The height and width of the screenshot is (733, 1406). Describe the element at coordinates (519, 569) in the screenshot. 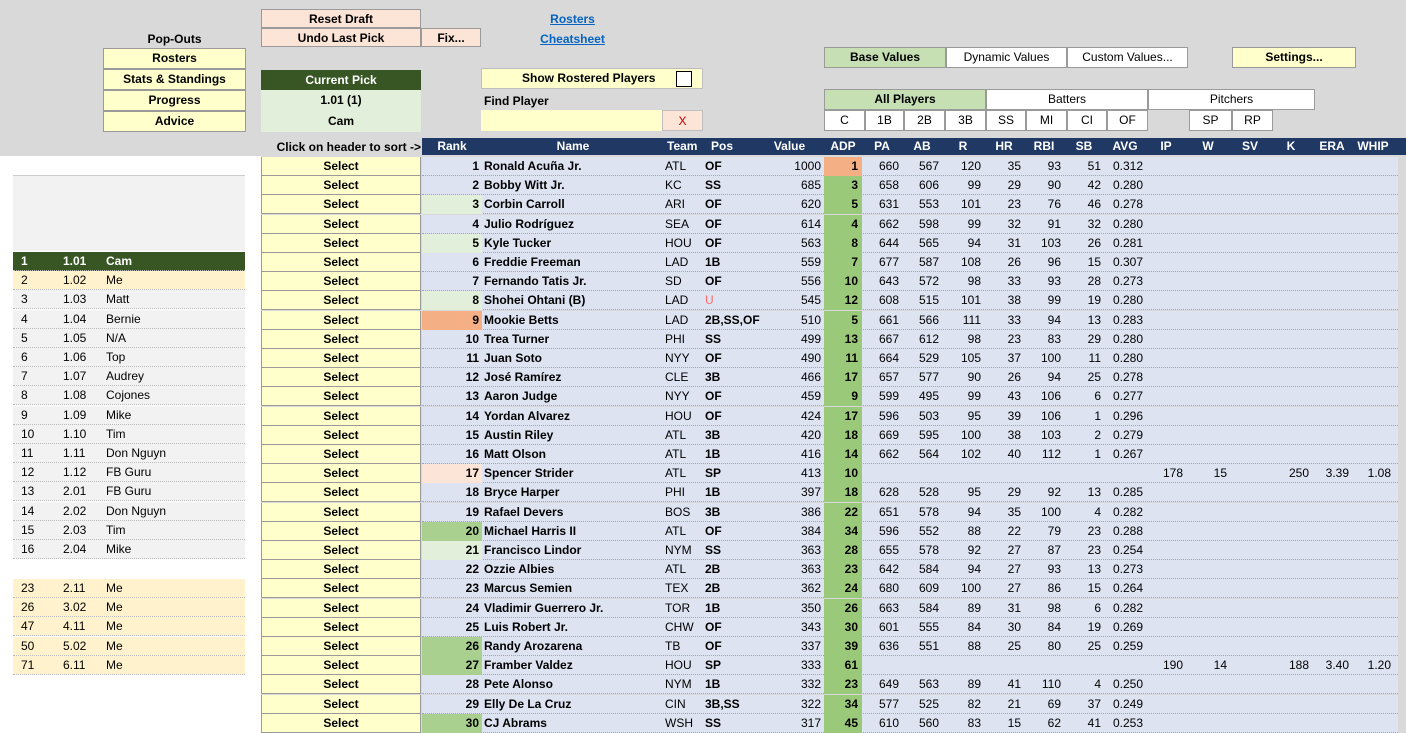

I see `cell-name: Ozzie Albies` at that location.